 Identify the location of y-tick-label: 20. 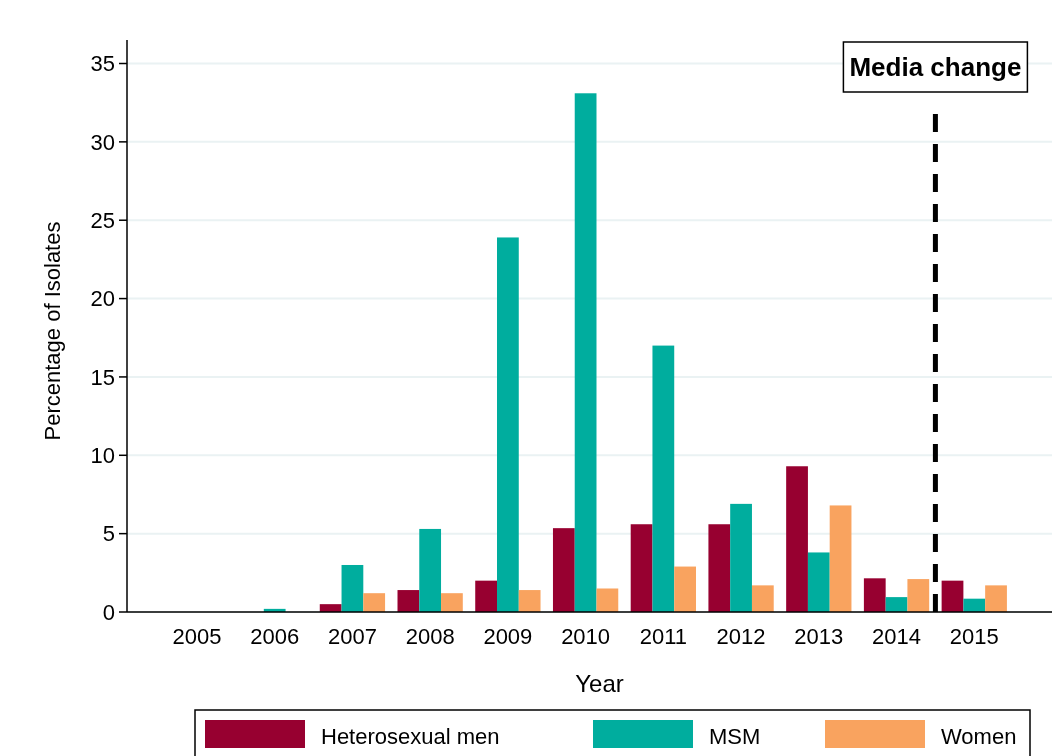
(102, 299).